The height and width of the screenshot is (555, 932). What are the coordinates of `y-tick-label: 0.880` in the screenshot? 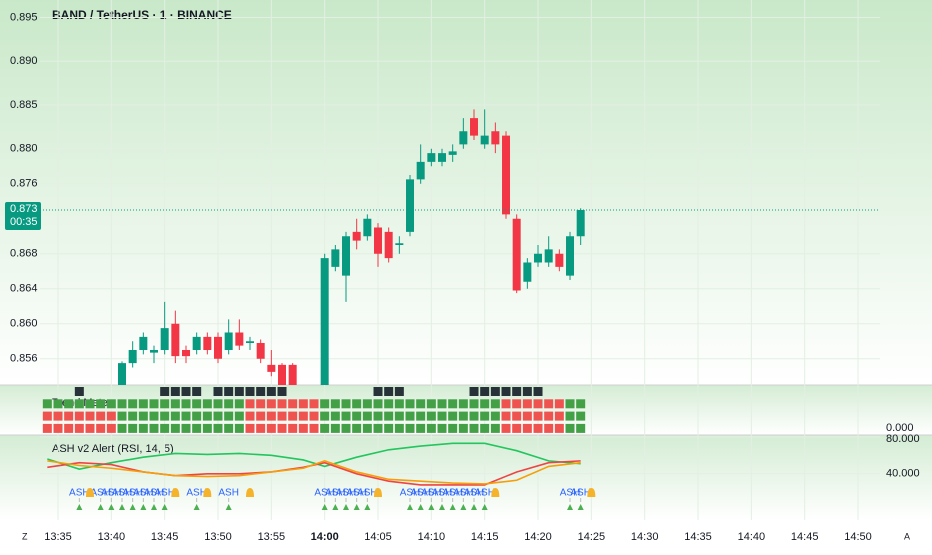 It's located at (24, 149).